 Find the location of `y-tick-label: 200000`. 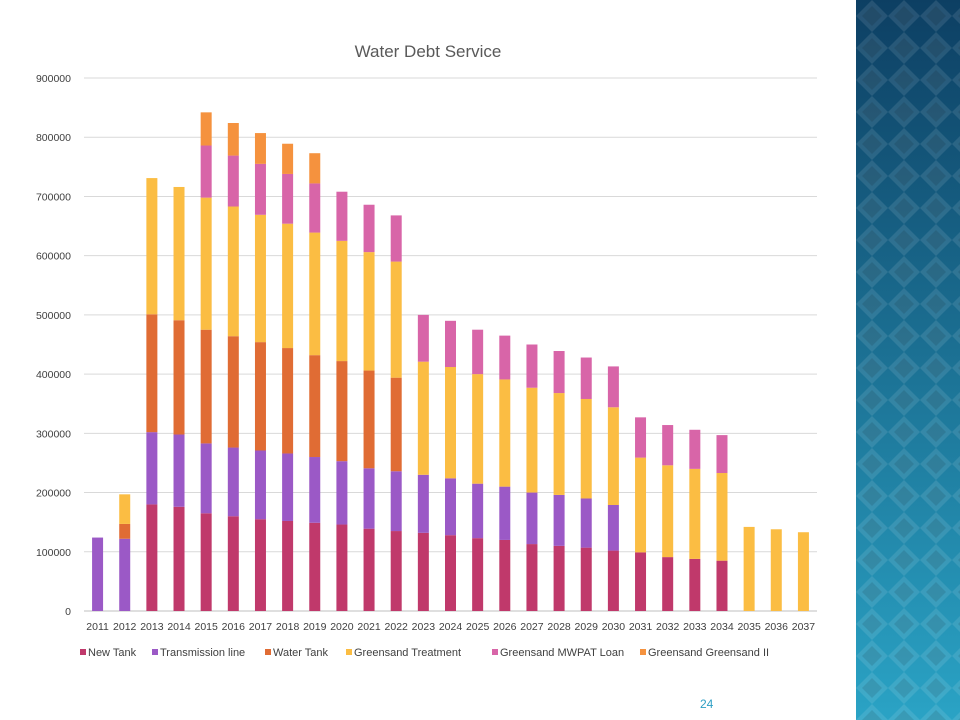

y-tick-label: 200000 is located at coordinates (53, 494).